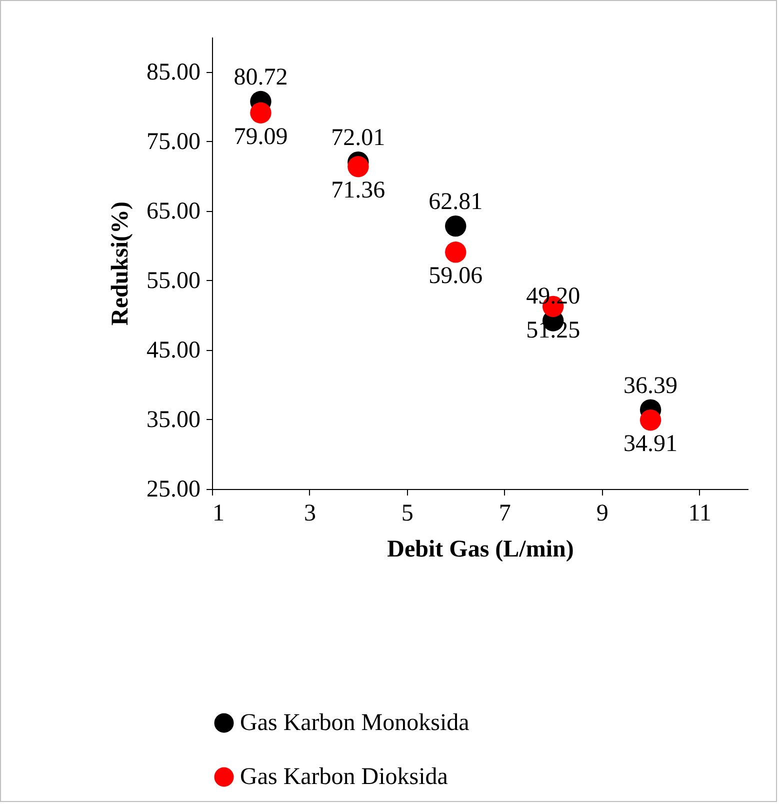 The height and width of the screenshot is (804, 779). Describe the element at coordinates (173, 419) in the screenshot. I see `y-tick-label: 35.00` at that location.